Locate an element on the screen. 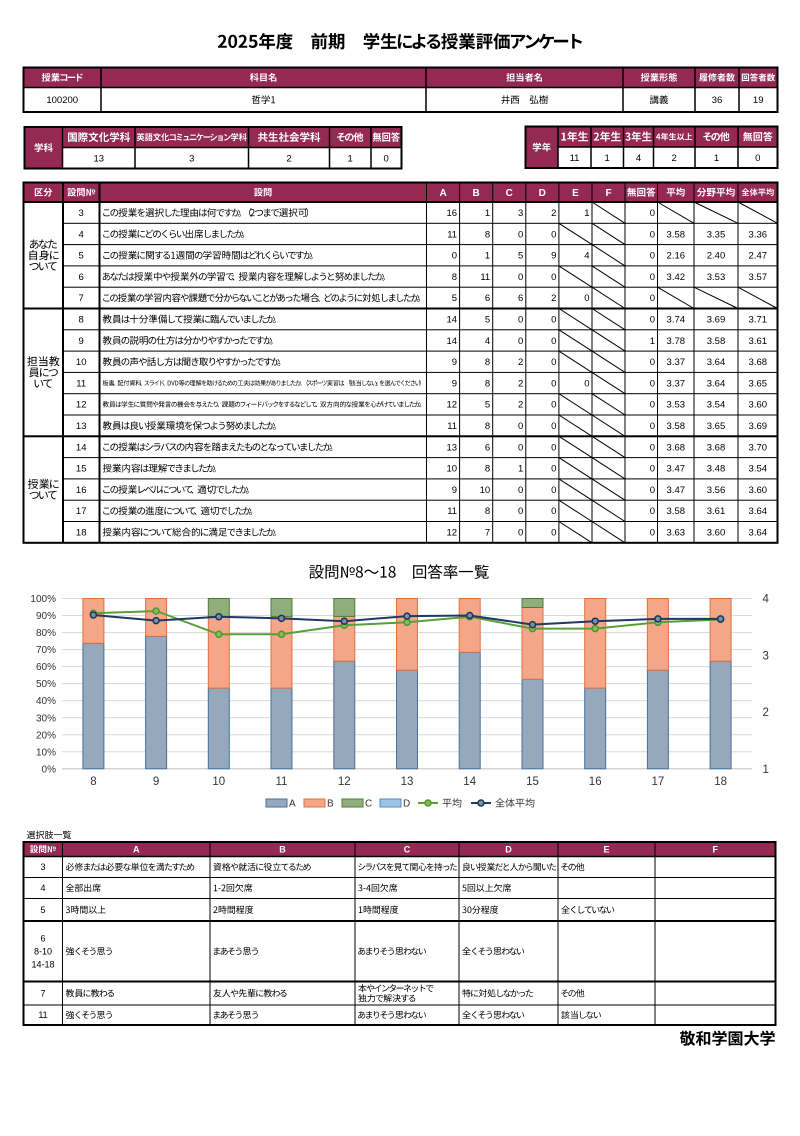 The width and height of the screenshot is (800, 1136). svg-text: 3.56 is located at coordinates (716, 490).